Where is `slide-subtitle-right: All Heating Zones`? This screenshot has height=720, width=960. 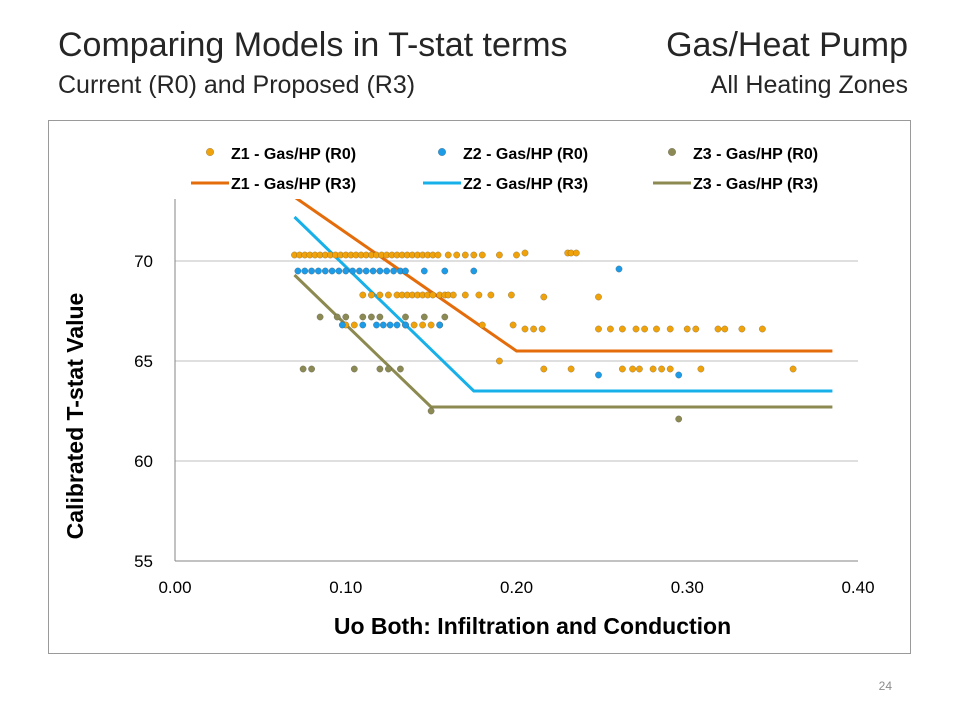 slide-subtitle-right: All Heating Zones is located at coordinates (809, 85).